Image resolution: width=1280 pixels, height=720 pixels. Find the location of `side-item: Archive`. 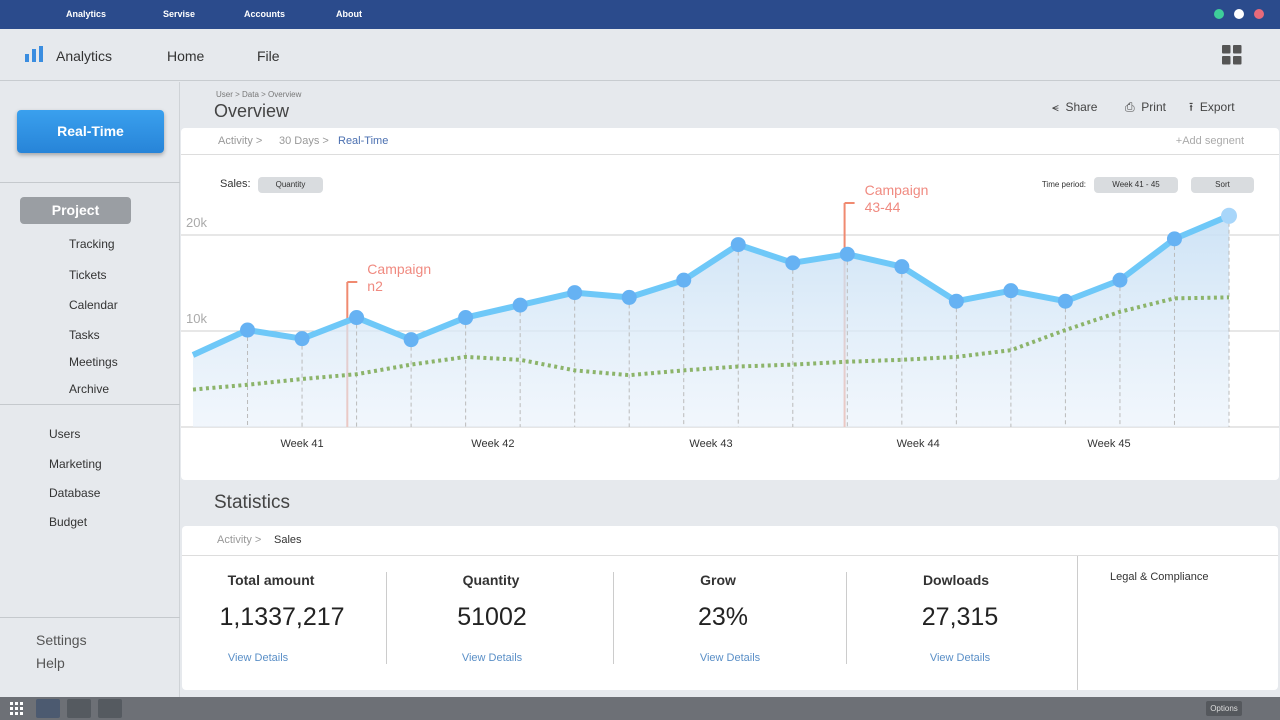

side-item: Archive is located at coordinates (89, 389).